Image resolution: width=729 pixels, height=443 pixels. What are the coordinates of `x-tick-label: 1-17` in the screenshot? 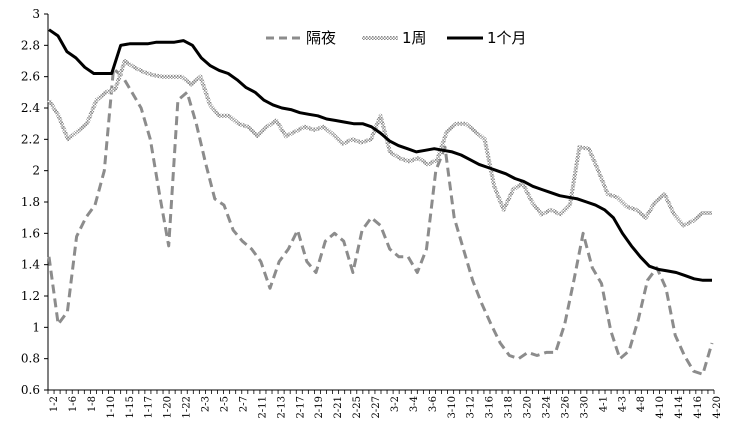 It's located at (149, 407).